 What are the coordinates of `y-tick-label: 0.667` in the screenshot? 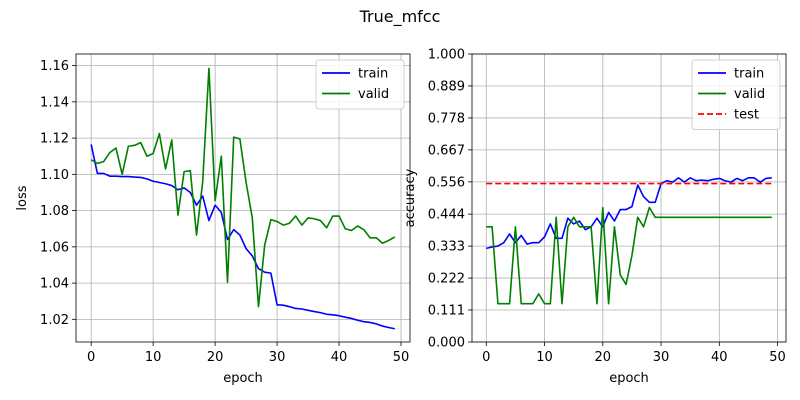 It's located at (446, 150).